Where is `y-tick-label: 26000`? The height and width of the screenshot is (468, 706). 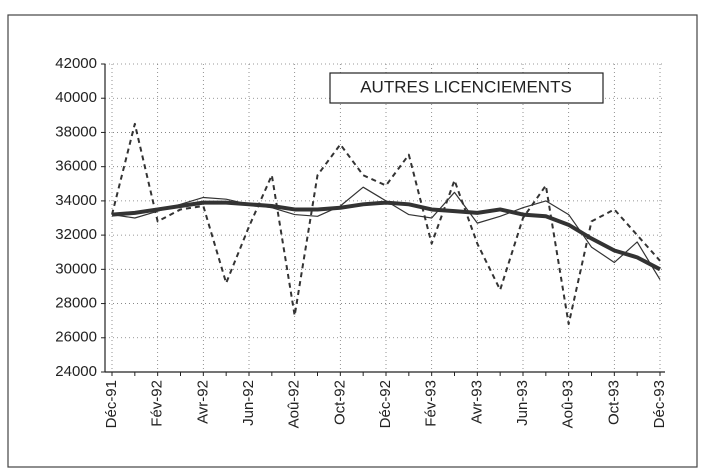 y-tick-label: 26000 is located at coordinates (76, 337).